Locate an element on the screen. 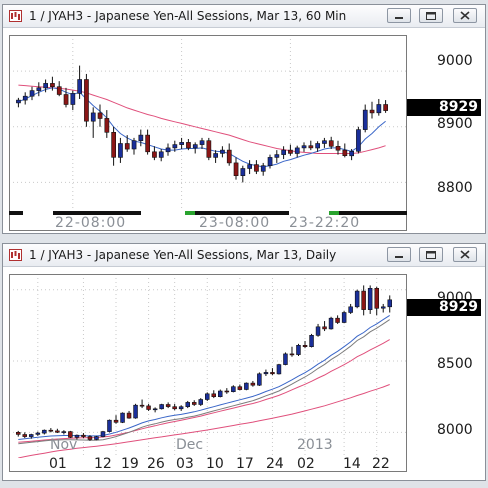 The width and height of the screenshot is (488, 488). day-tick-label: 19 is located at coordinates (130, 464).